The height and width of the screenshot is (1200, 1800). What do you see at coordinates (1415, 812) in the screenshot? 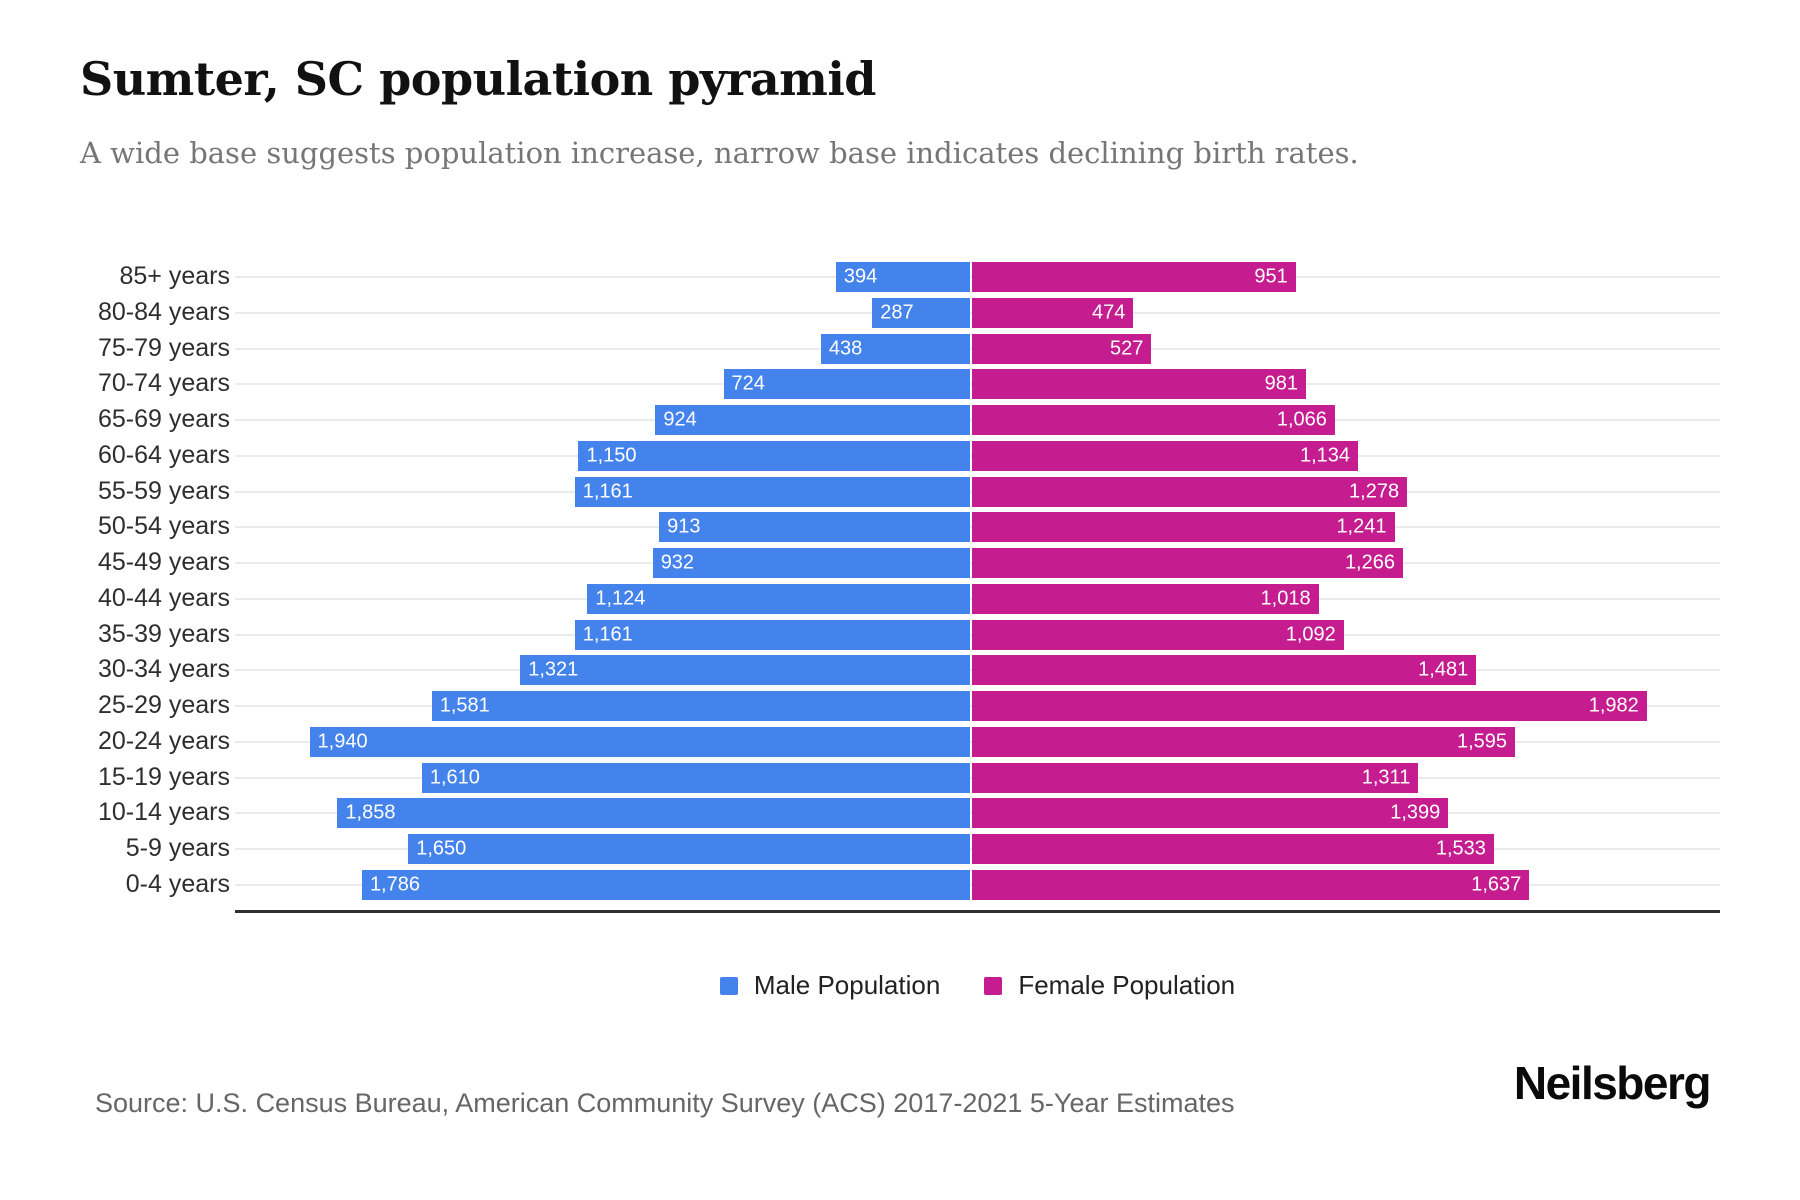
I see `female-bar-value: 1,399` at bounding box center [1415, 812].